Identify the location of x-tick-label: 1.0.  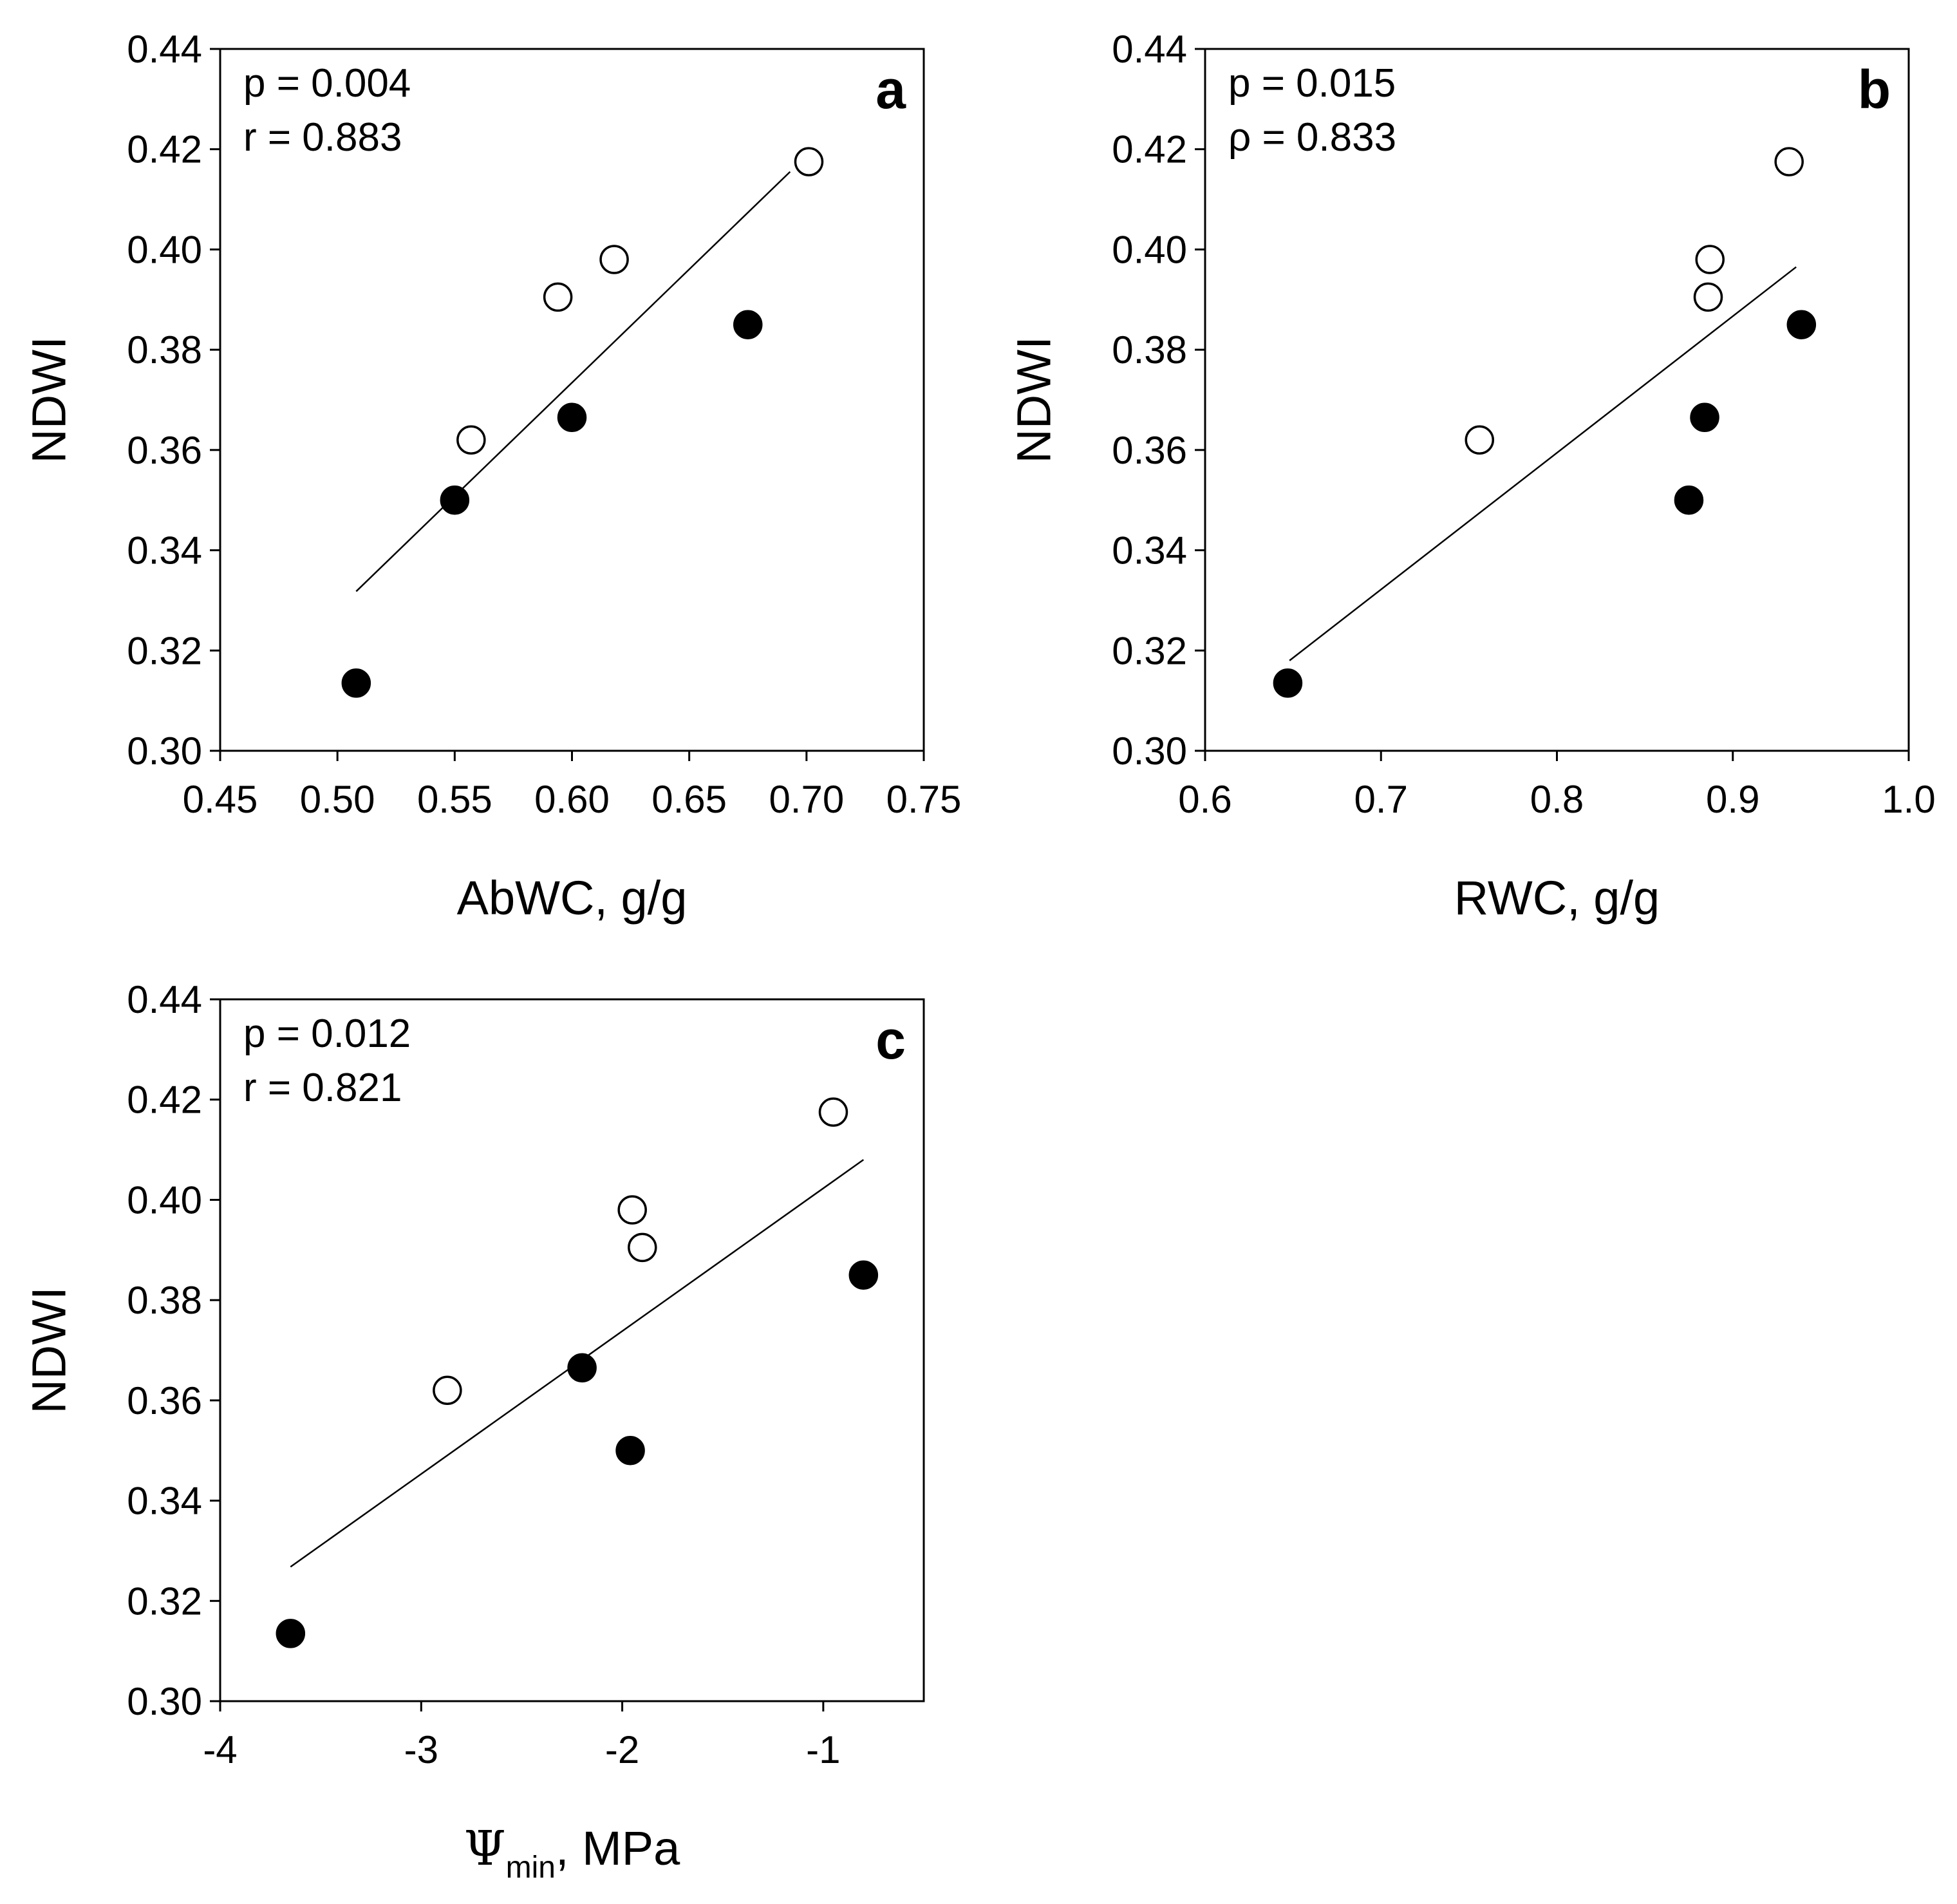
(1908, 800).